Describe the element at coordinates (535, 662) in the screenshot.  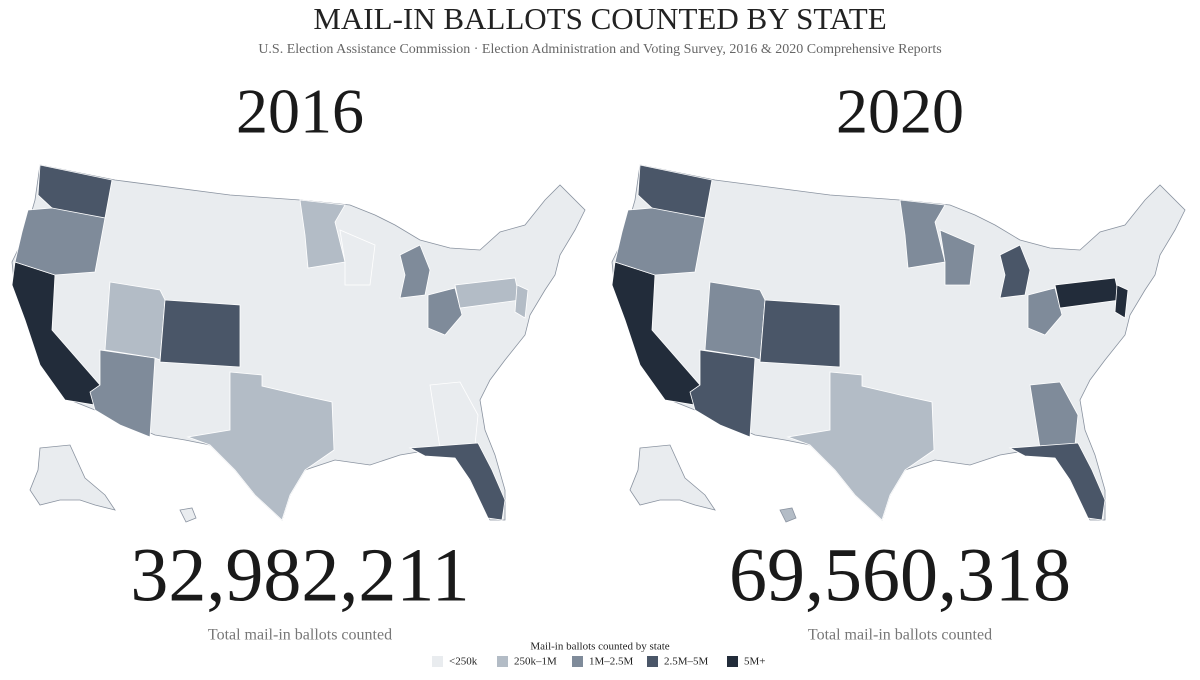
I see `legend-label: 250k–1M` at that location.